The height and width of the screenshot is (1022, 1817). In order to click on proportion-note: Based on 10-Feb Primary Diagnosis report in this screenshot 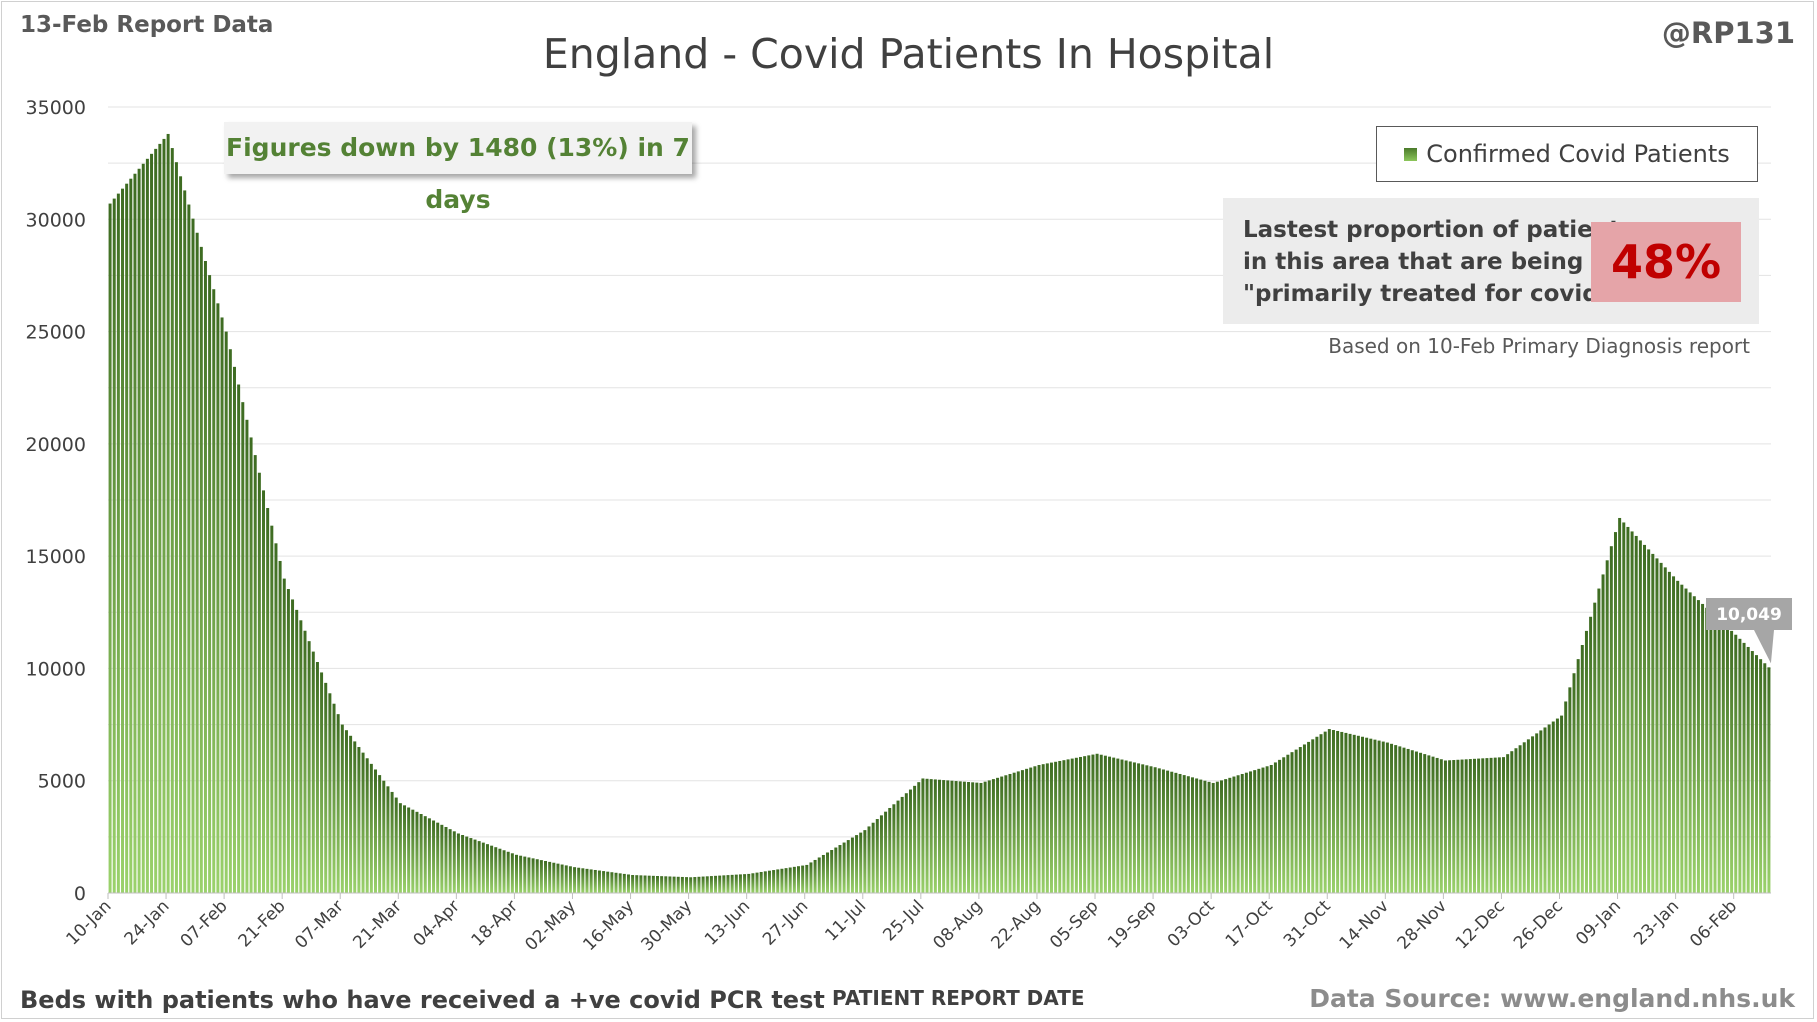, I will do `click(1539, 346)`.